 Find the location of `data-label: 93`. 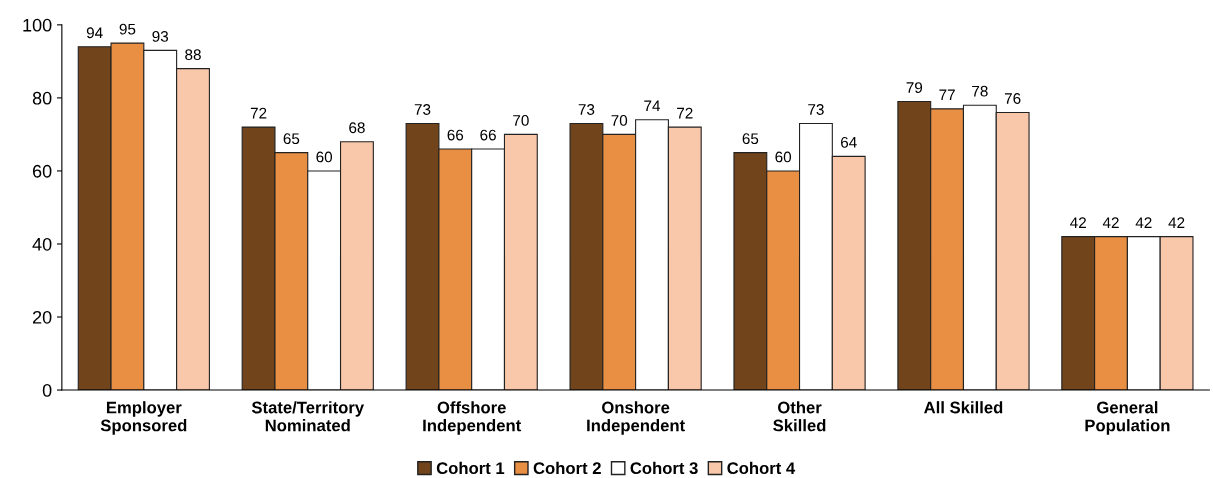

data-label: 93 is located at coordinates (160, 36).